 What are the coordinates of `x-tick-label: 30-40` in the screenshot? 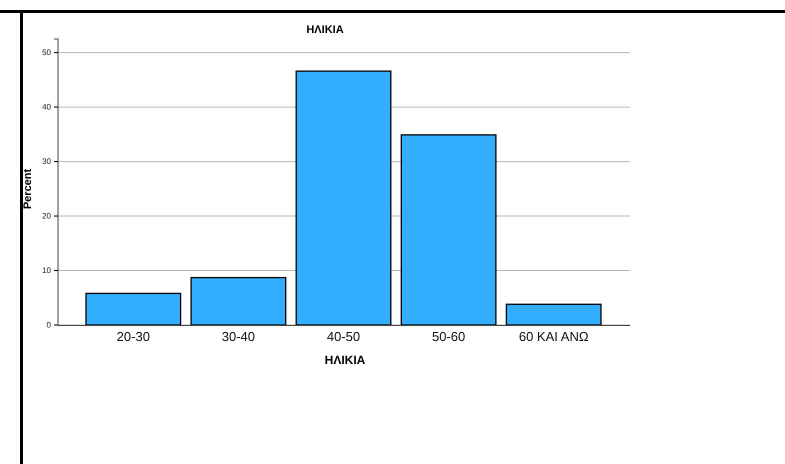 It's located at (239, 336).